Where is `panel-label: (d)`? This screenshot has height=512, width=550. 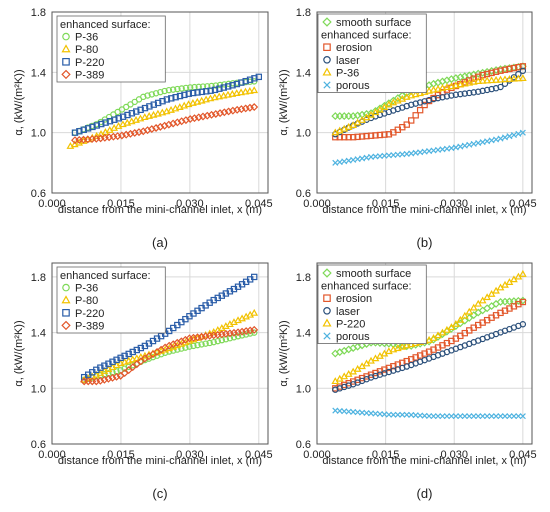
panel-label: (d) is located at coordinates (425, 493).